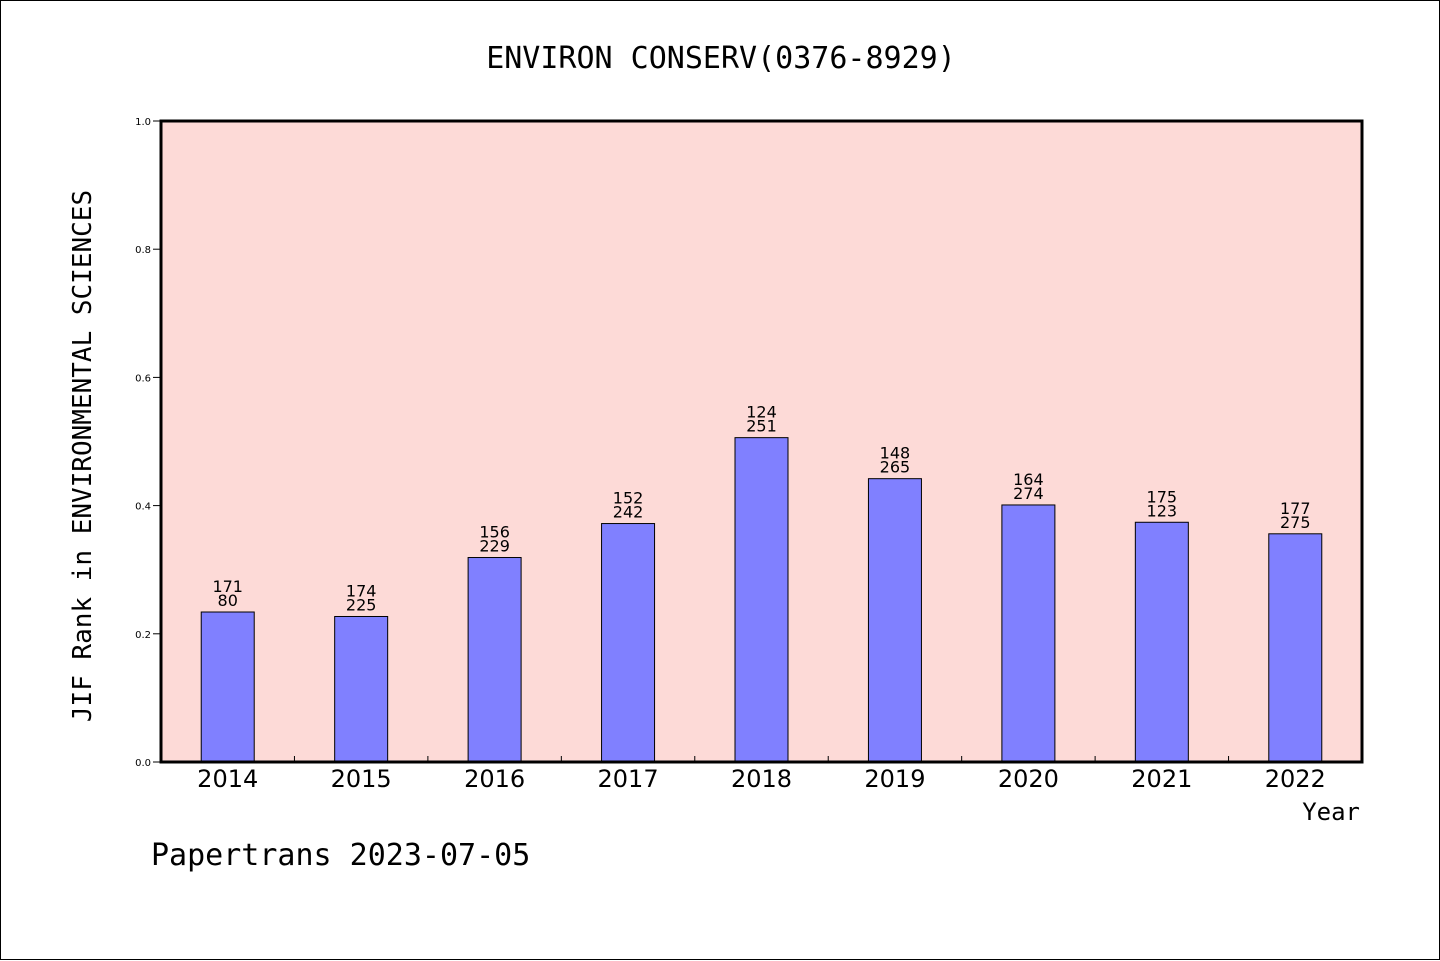 The width and height of the screenshot is (1440, 961). I want to click on bar-label-bottom-2016: 229, so click(494, 546).